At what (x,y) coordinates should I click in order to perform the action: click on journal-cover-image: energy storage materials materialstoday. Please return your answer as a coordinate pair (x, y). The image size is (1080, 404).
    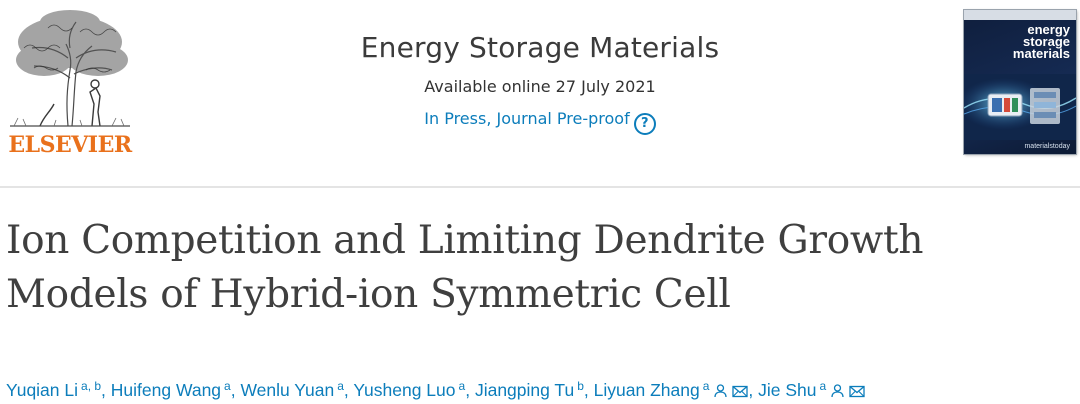
    Looking at the image, I should click on (1020, 82).